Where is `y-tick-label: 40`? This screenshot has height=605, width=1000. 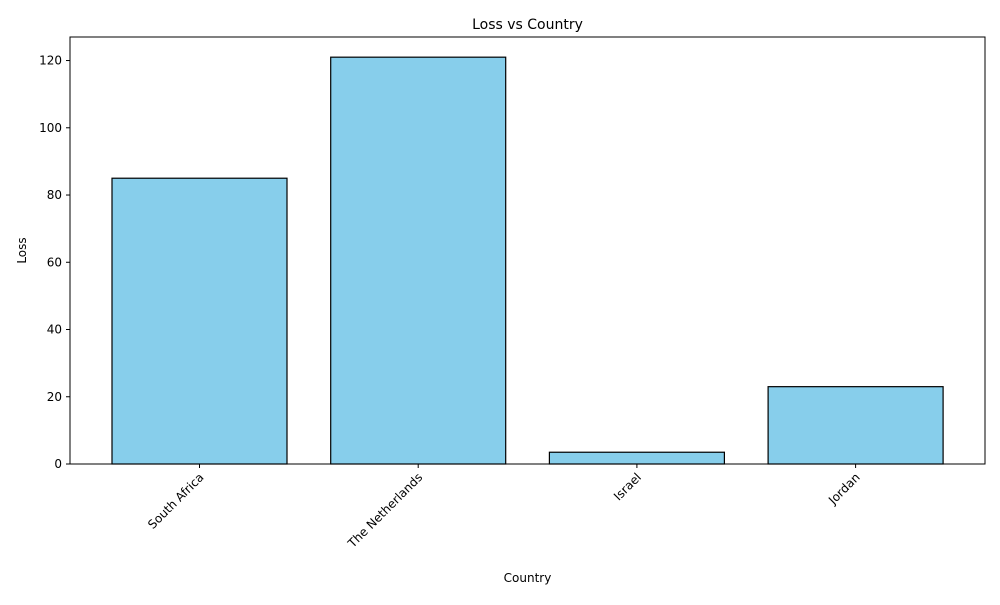
y-tick-label: 40 is located at coordinates (54, 330).